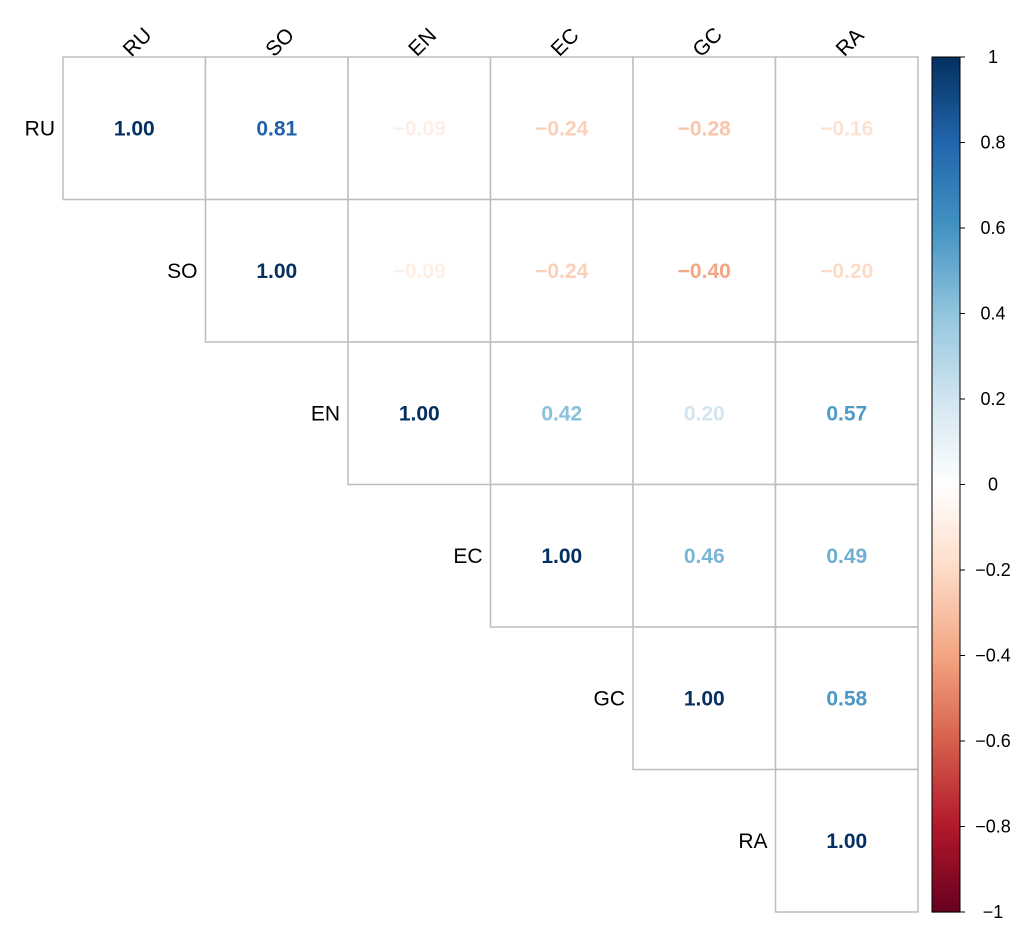 The width and height of the screenshot is (1033, 938). I want to click on row-label: RU, so click(40, 128).